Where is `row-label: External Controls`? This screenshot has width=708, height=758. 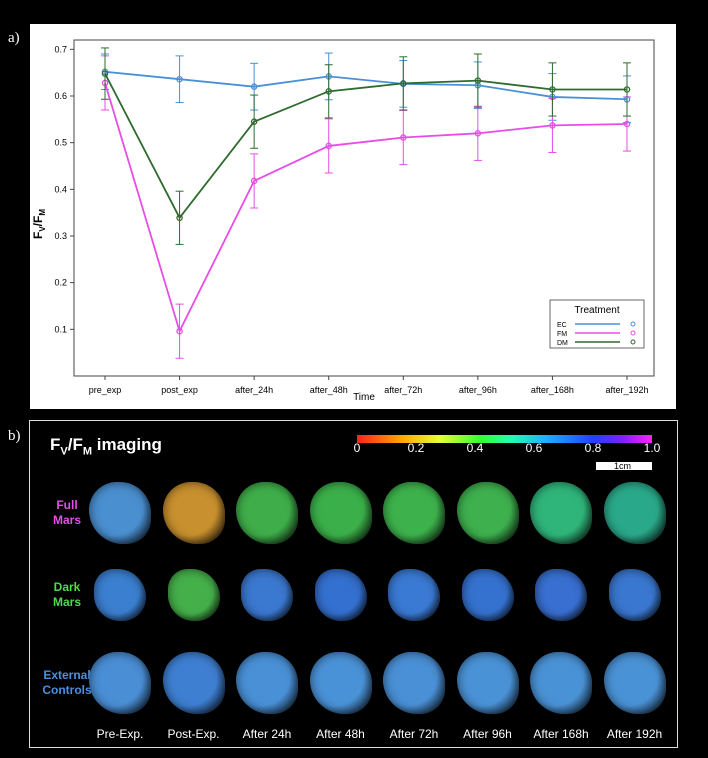 row-label: External Controls is located at coordinates (67, 682).